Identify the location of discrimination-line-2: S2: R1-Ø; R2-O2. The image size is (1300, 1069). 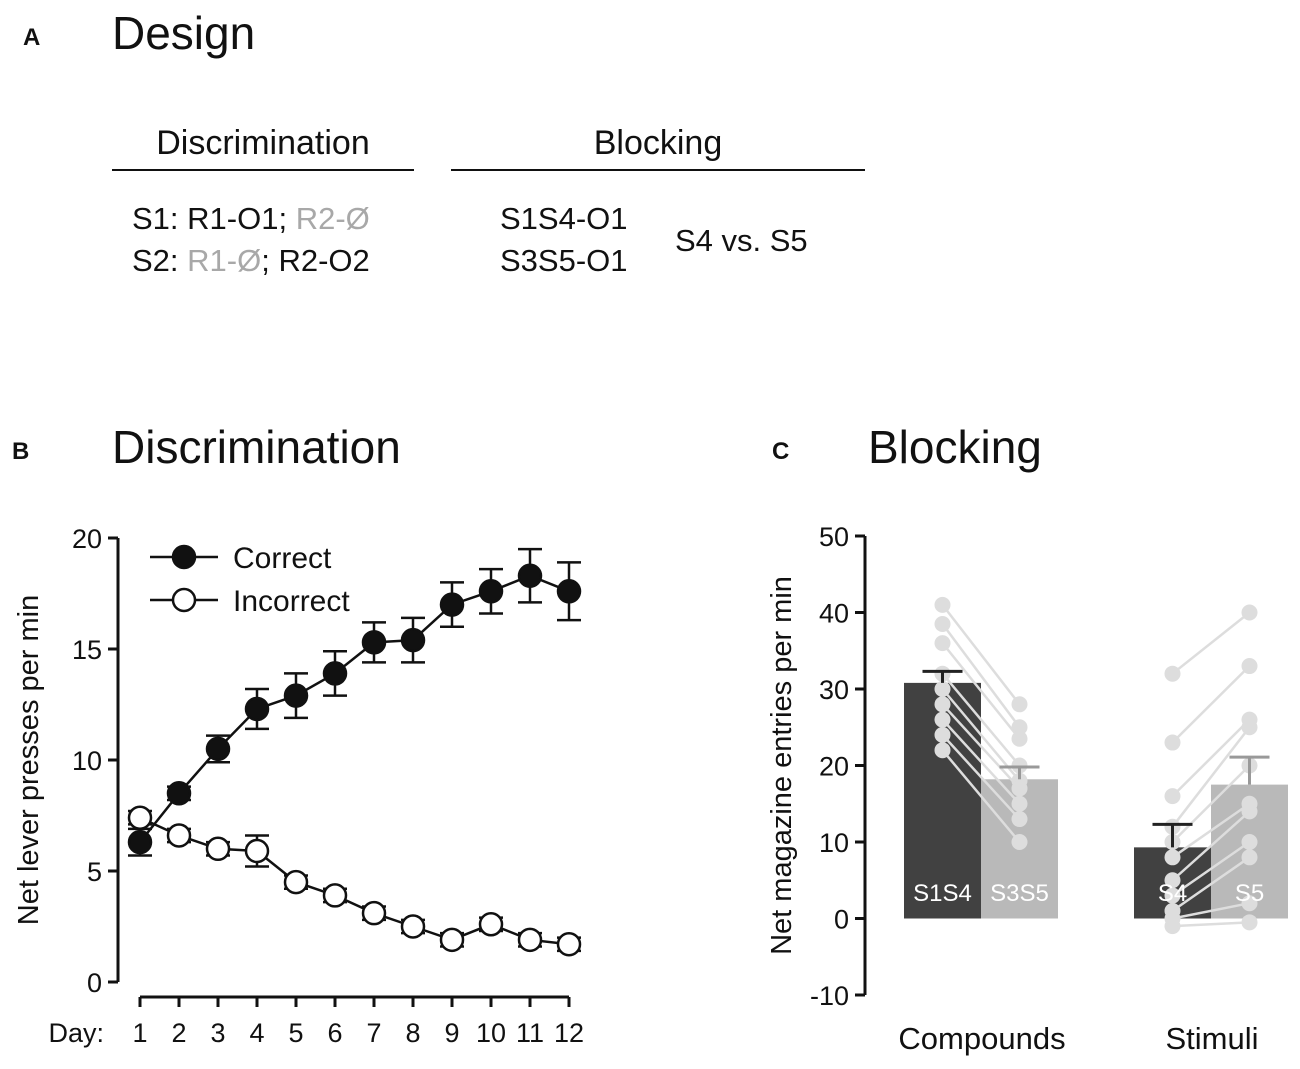
(251, 261).